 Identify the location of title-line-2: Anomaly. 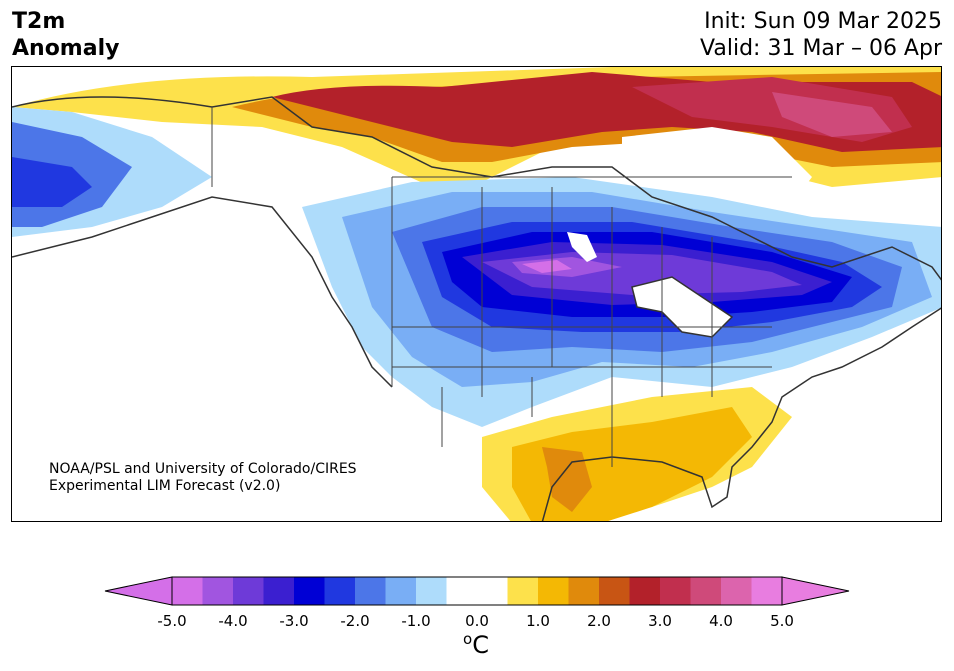
(66, 48).